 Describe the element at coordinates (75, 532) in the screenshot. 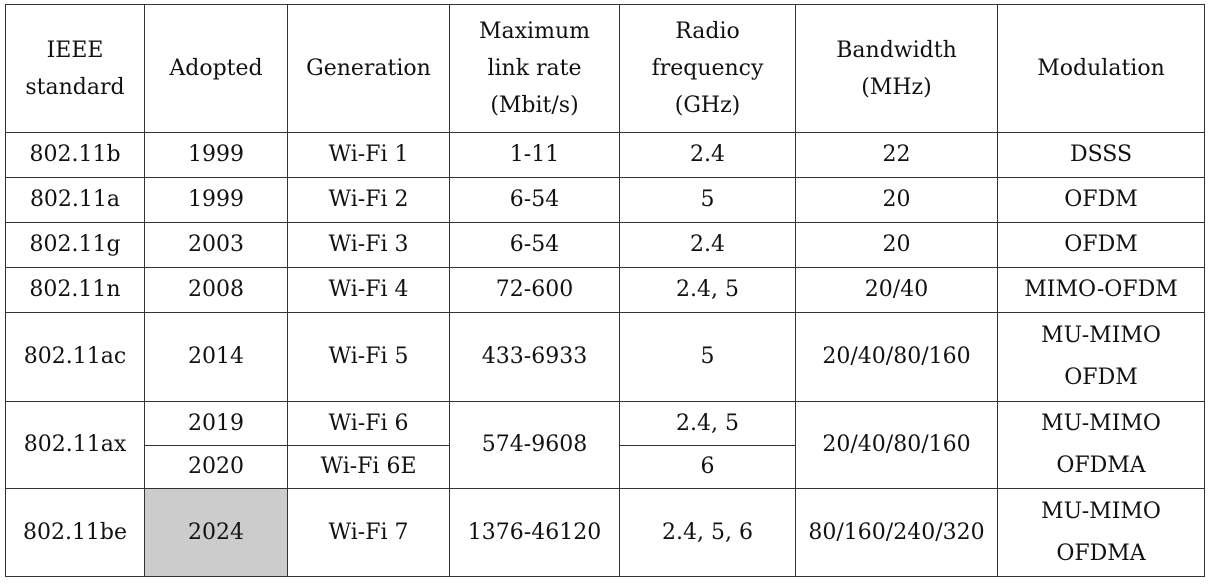

I see `cell-standard: 802.11be` at that location.